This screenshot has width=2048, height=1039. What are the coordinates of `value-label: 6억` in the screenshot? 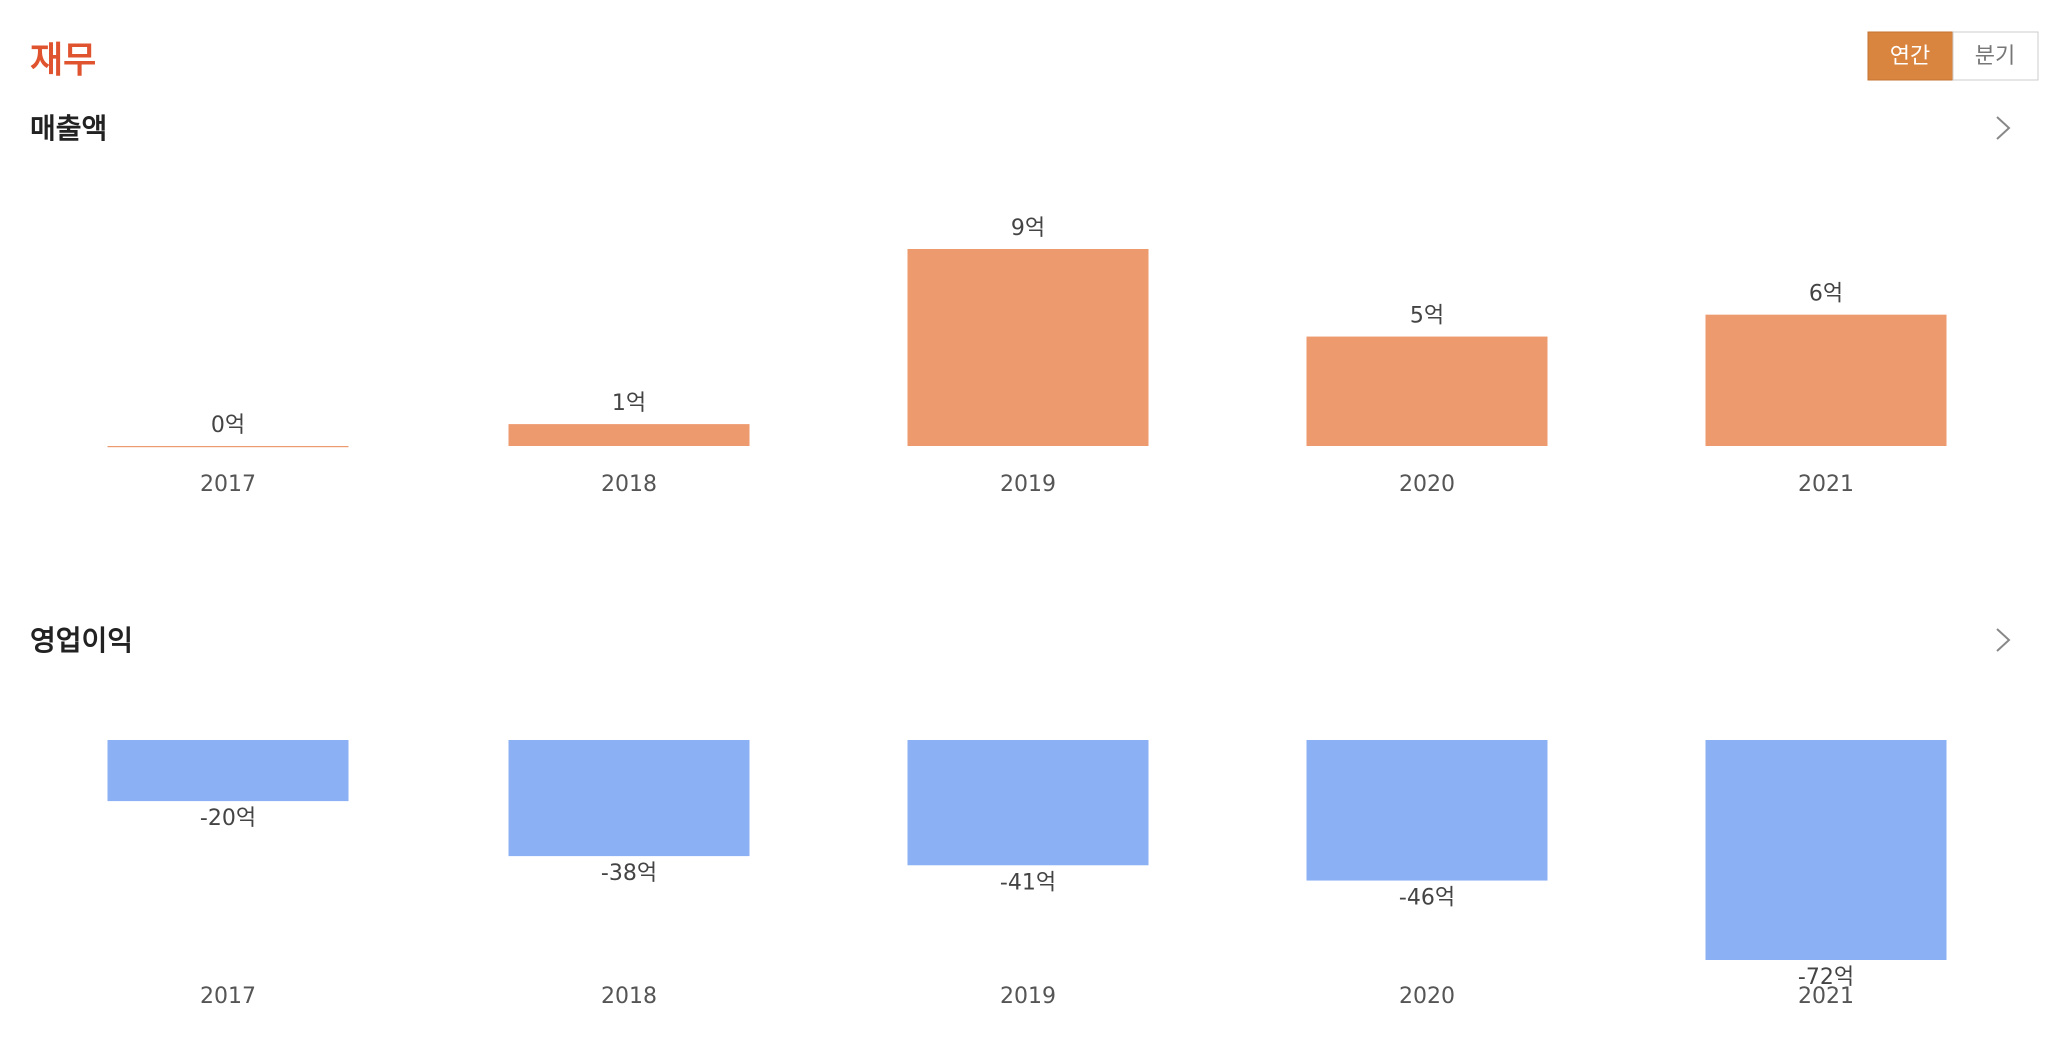 It's located at (1826, 294).